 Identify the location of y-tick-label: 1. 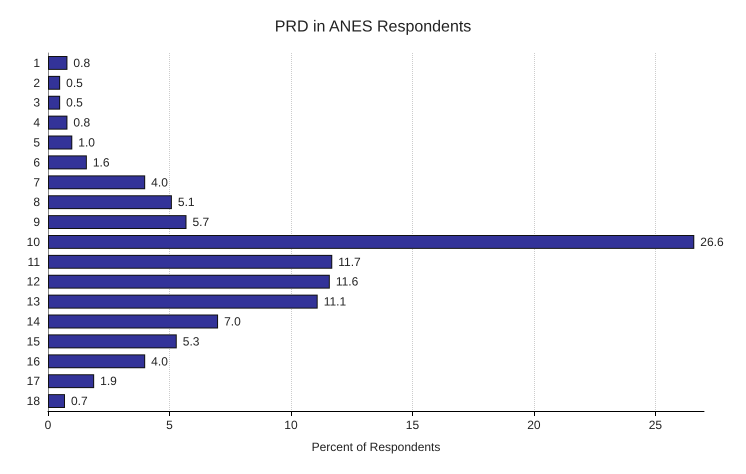
(36, 63).